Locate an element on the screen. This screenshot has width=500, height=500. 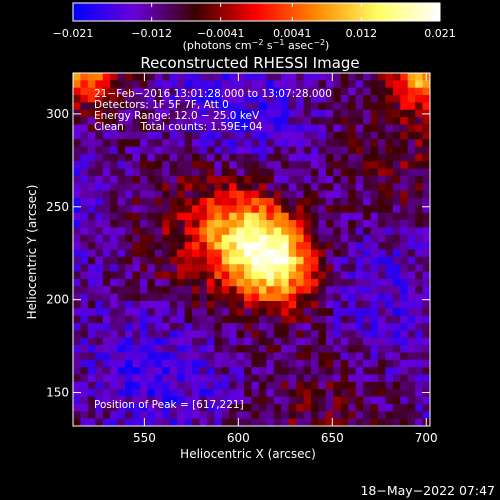
x-tick-label: 700 is located at coordinates (426, 438).